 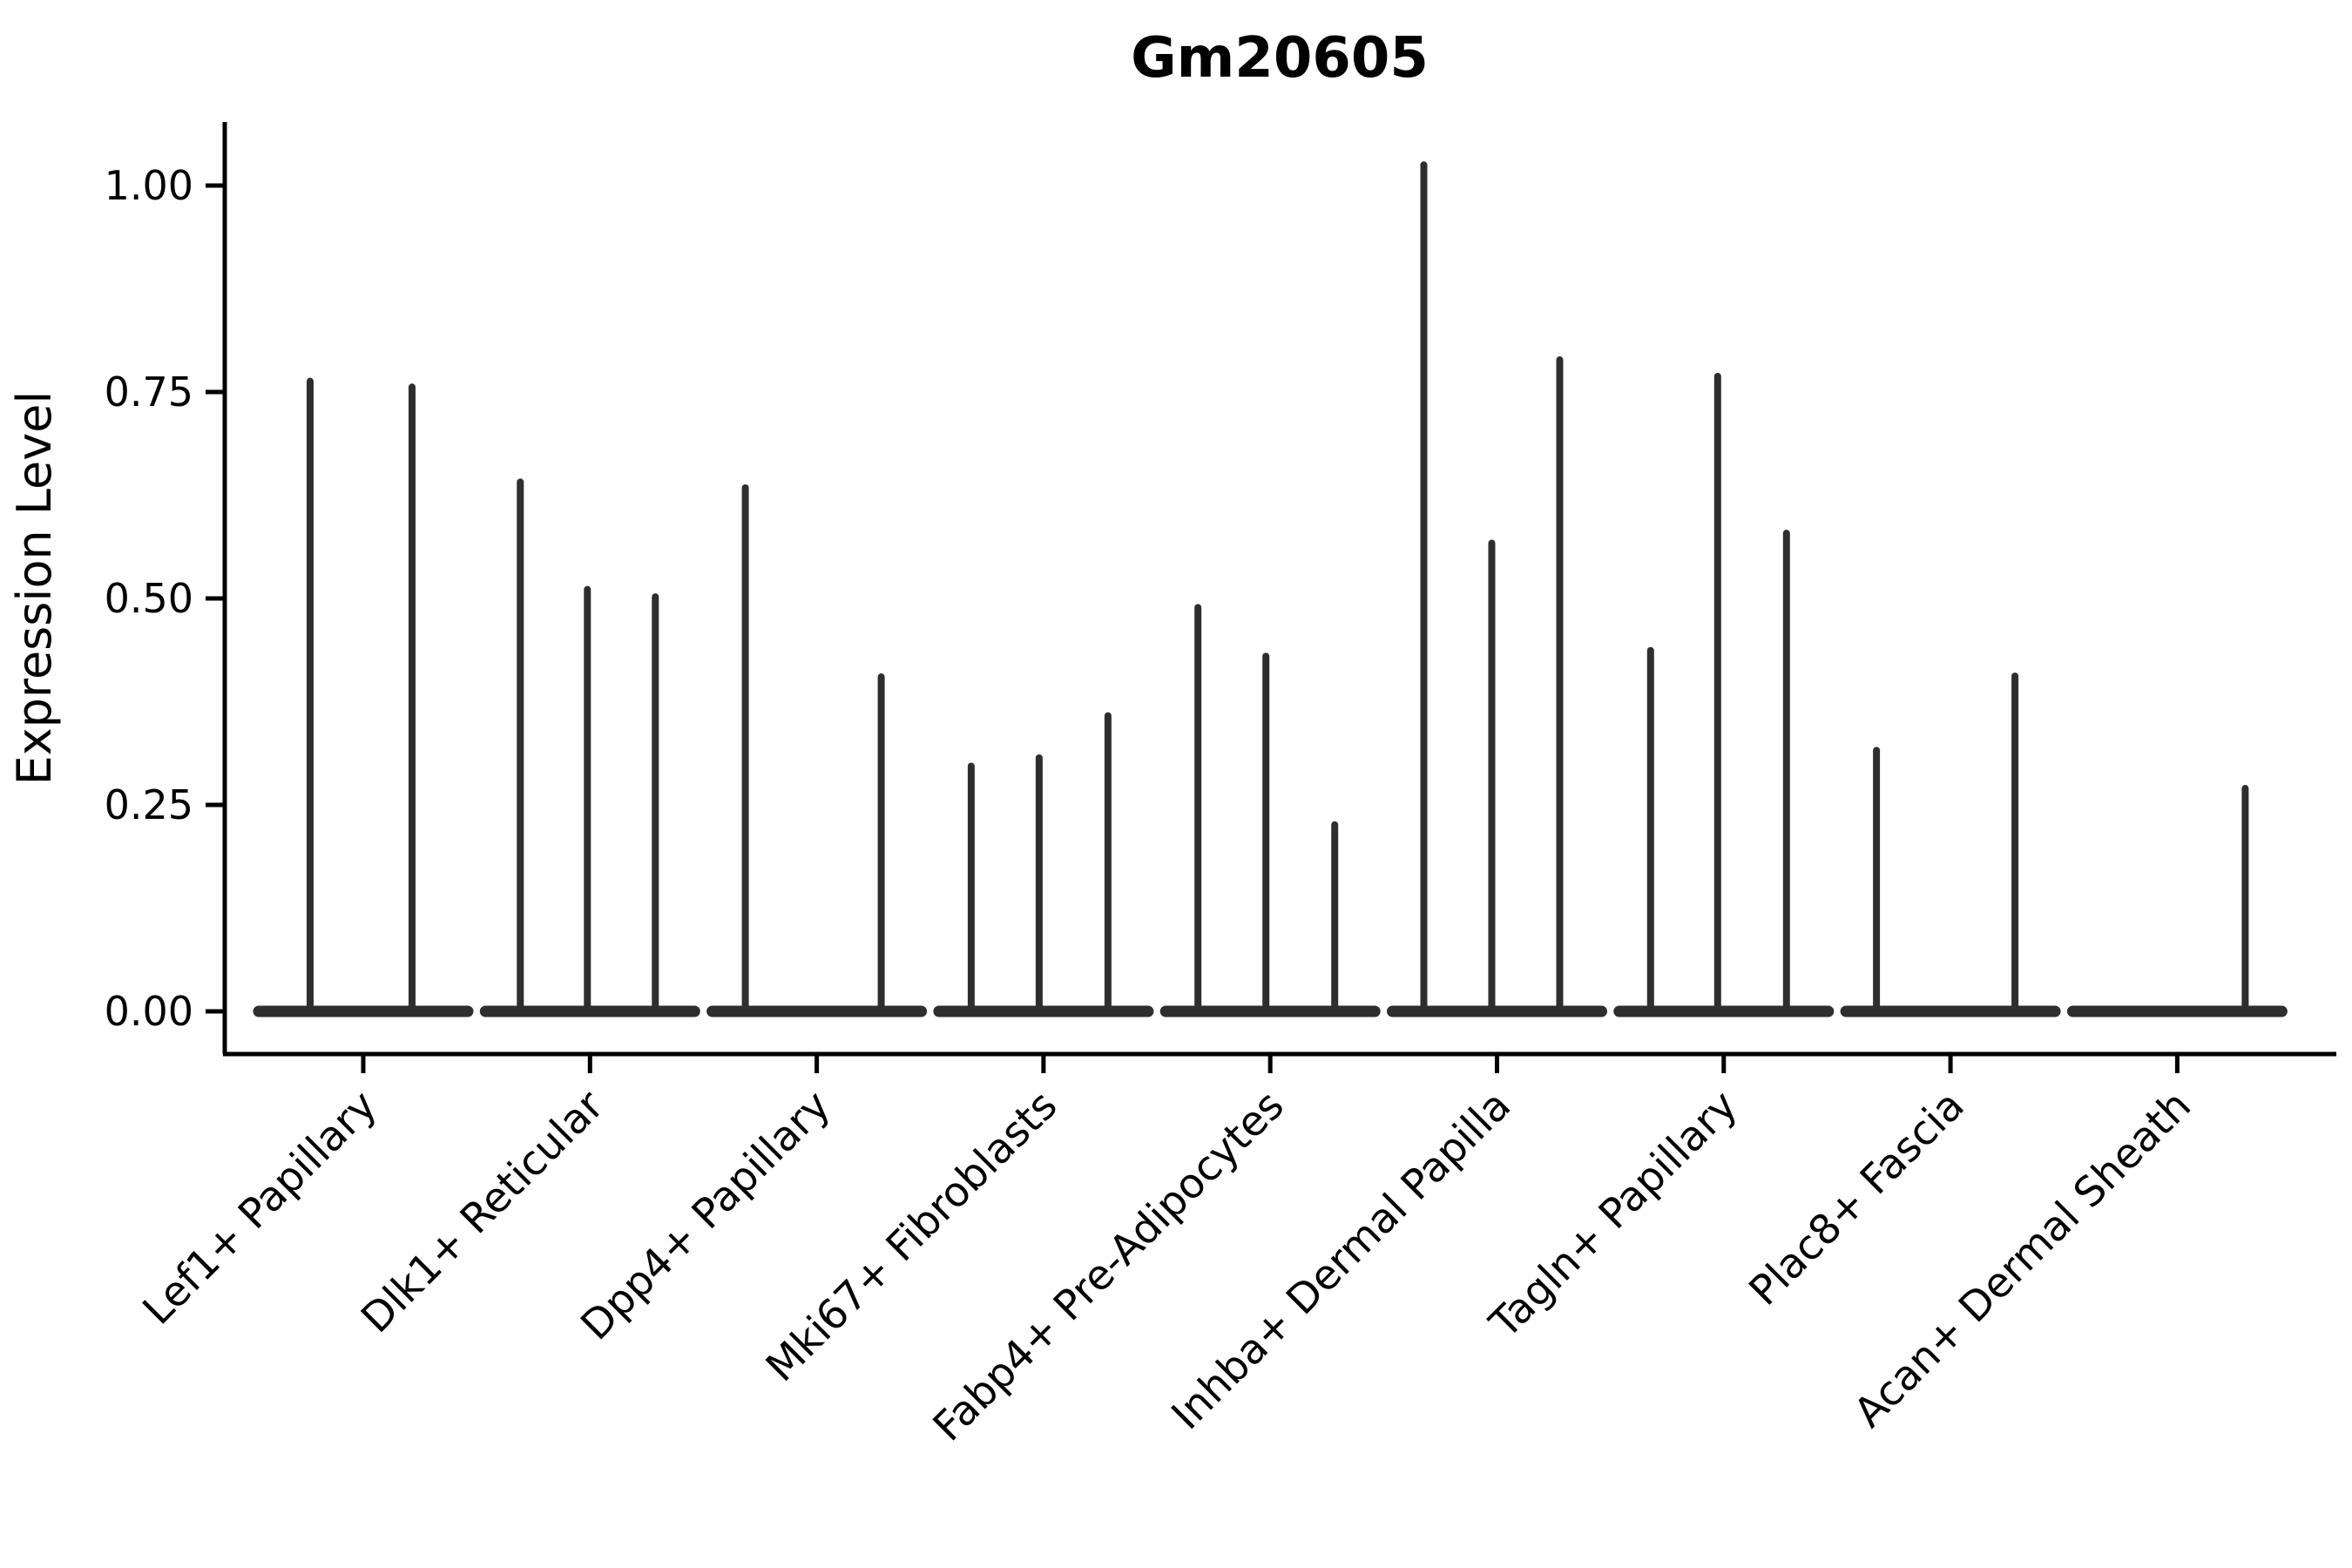 What do you see at coordinates (149, 1012) in the screenshot?
I see `y-tick-label: 0.00` at bounding box center [149, 1012].